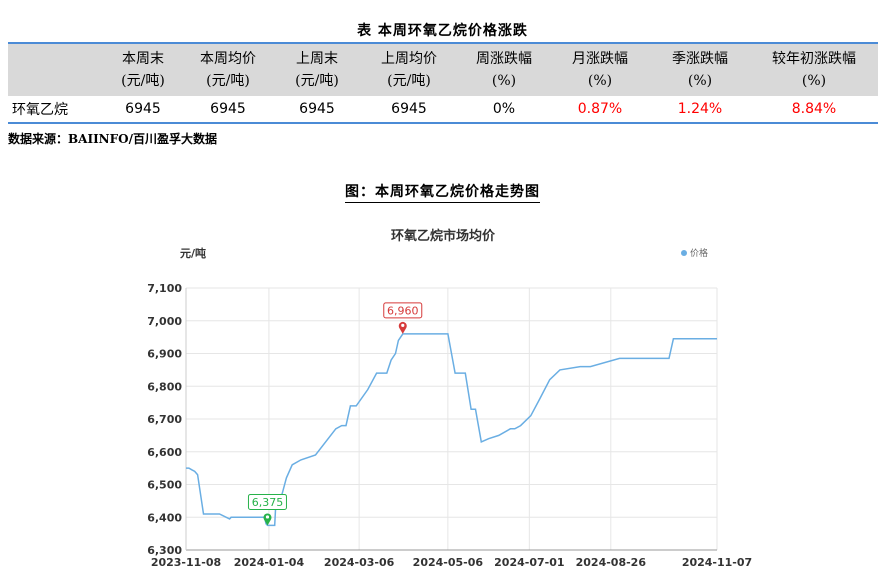 Image resolution: width=885 pixels, height=584 pixels. Describe the element at coordinates (684, 253) in the screenshot. I see `legend-marker` at that location.